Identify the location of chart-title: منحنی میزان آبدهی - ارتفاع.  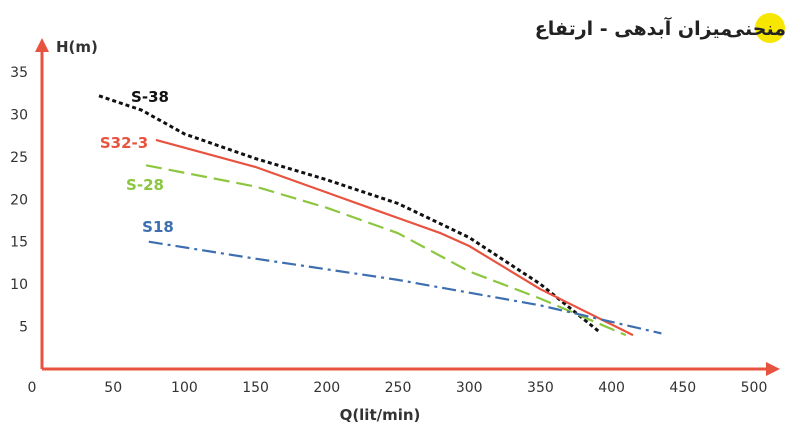
(660, 28).